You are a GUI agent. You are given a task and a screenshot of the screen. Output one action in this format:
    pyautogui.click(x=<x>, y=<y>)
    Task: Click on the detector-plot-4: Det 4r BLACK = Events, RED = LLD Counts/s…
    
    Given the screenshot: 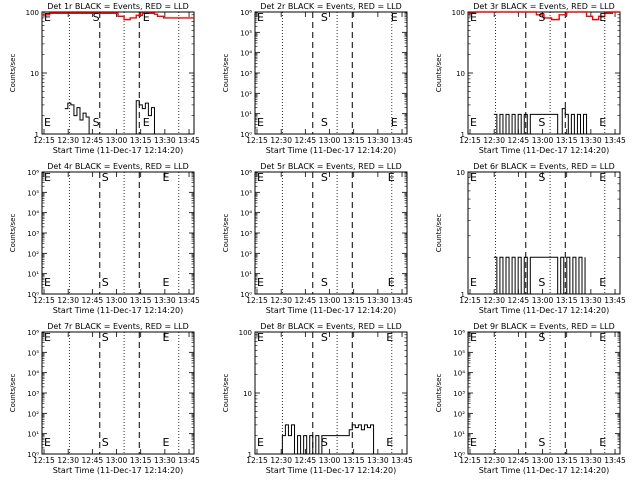 What is the action you would take?
    pyautogui.click(x=104, y=238)
    